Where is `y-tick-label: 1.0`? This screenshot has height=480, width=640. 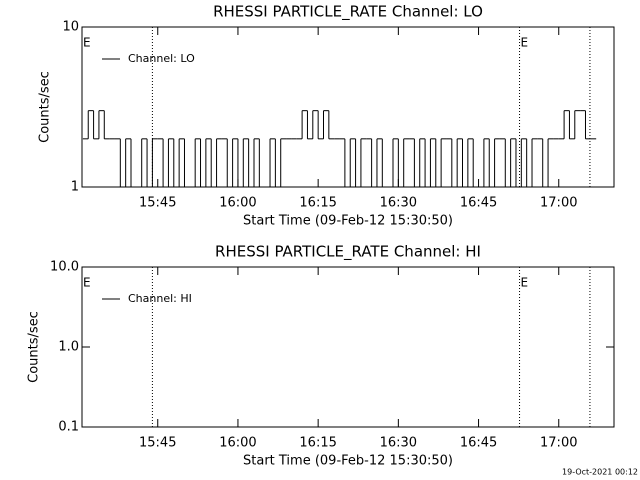
y-tick-label: 1.0 is located at coordinates (68, 347).